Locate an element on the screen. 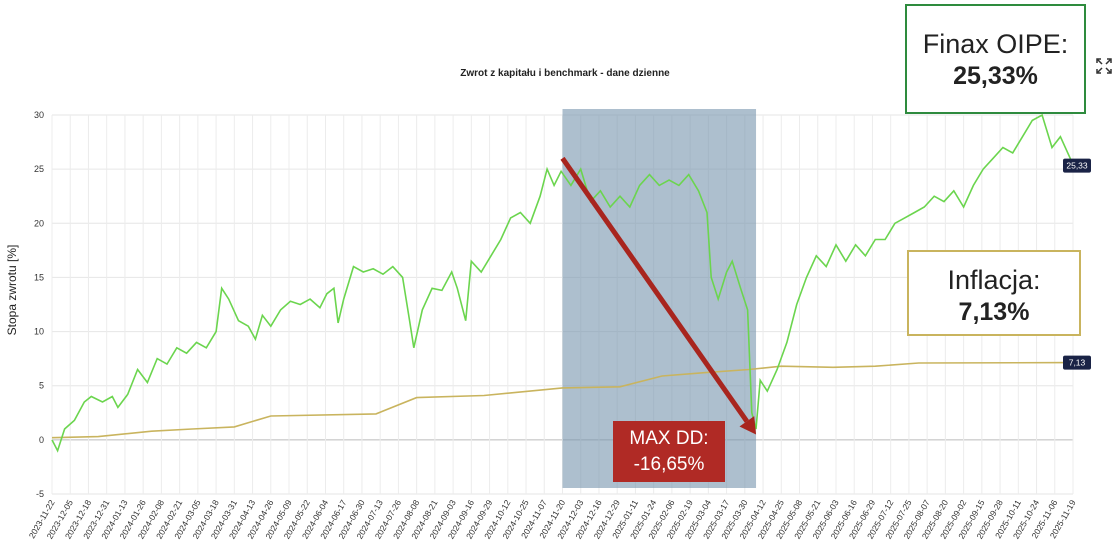 This screenshot has height=549, width=1114. inflation-box: Inflacja: 7,13% is located at coordinates (994, 293).